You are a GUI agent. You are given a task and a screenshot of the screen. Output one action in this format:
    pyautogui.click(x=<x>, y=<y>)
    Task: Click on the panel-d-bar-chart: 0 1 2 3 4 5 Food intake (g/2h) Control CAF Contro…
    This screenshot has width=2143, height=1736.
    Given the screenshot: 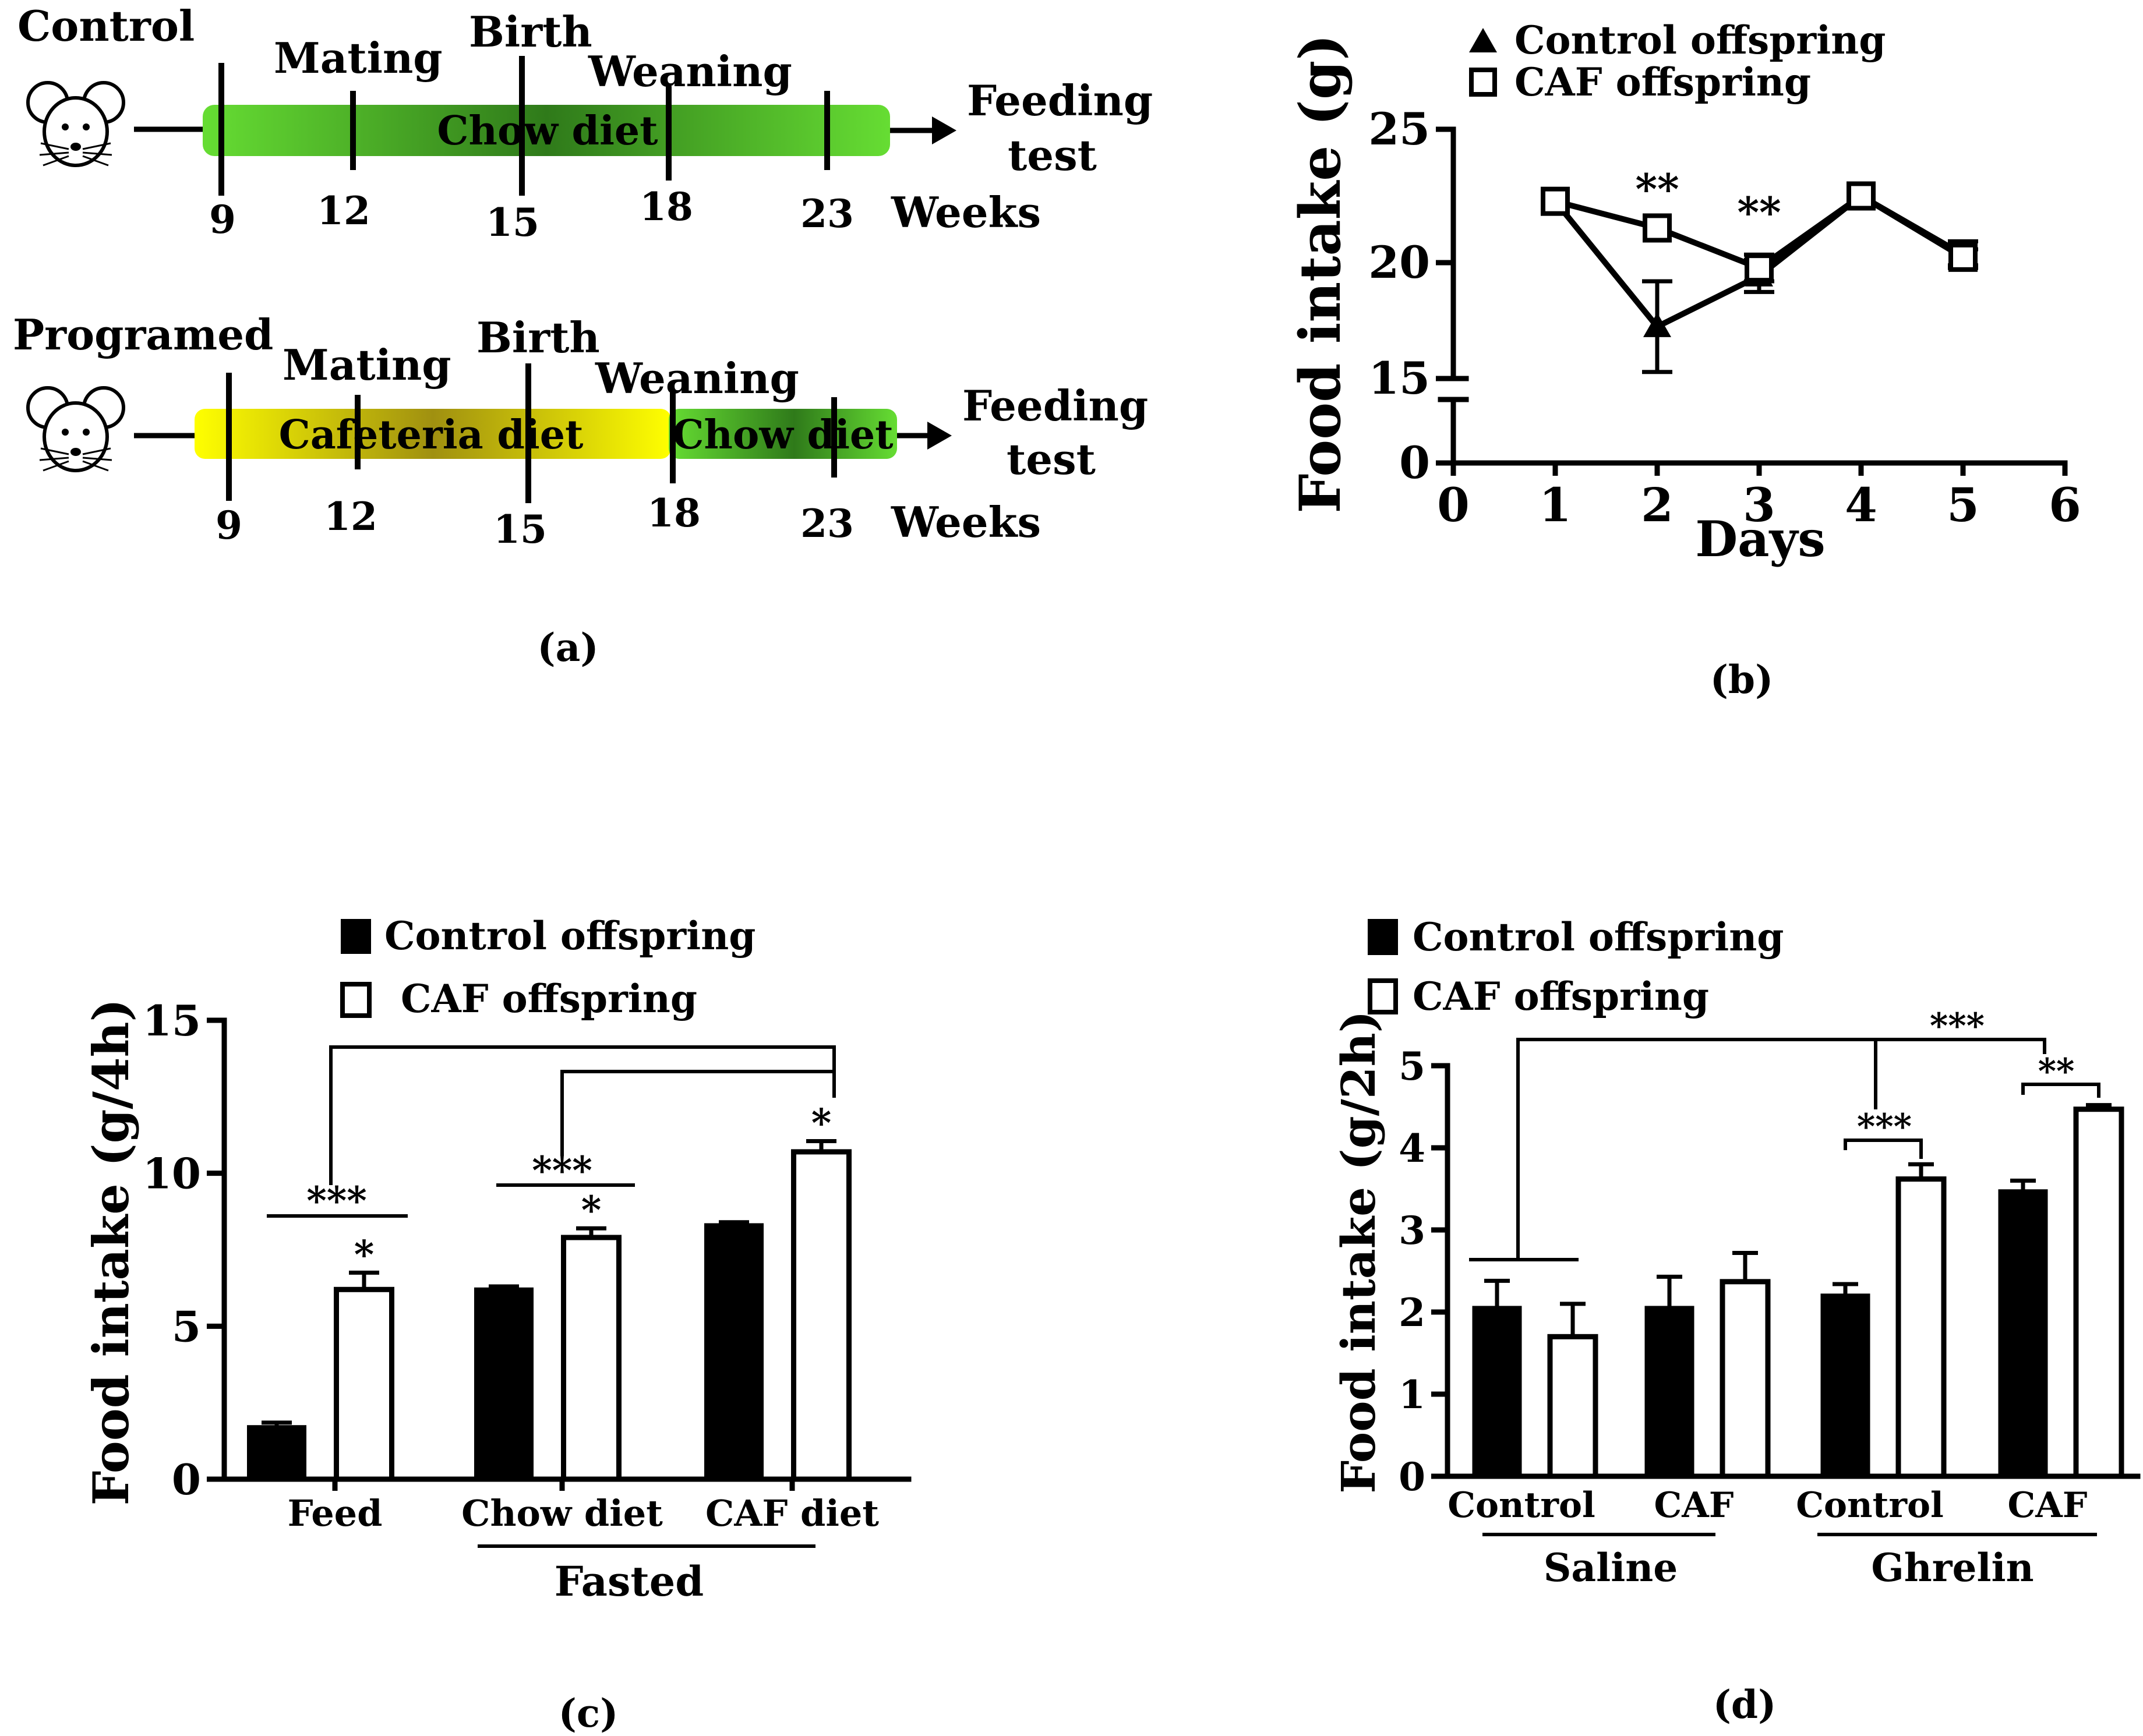 What is the action you would take?
    pyautogui.click(x=1736, y=1252)
    